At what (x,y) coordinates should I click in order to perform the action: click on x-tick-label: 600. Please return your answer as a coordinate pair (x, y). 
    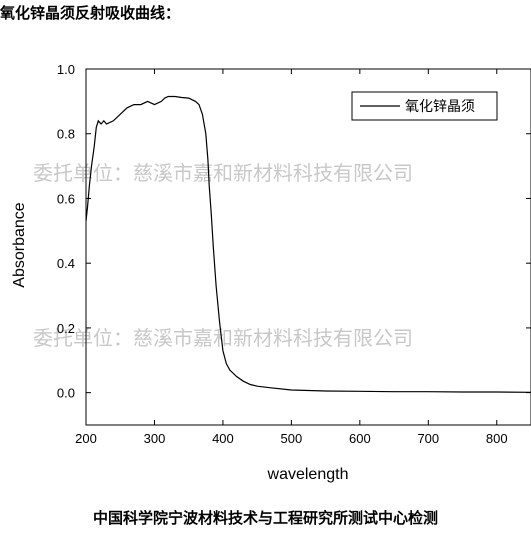
    Looking at the image, I should click on (360, 438).